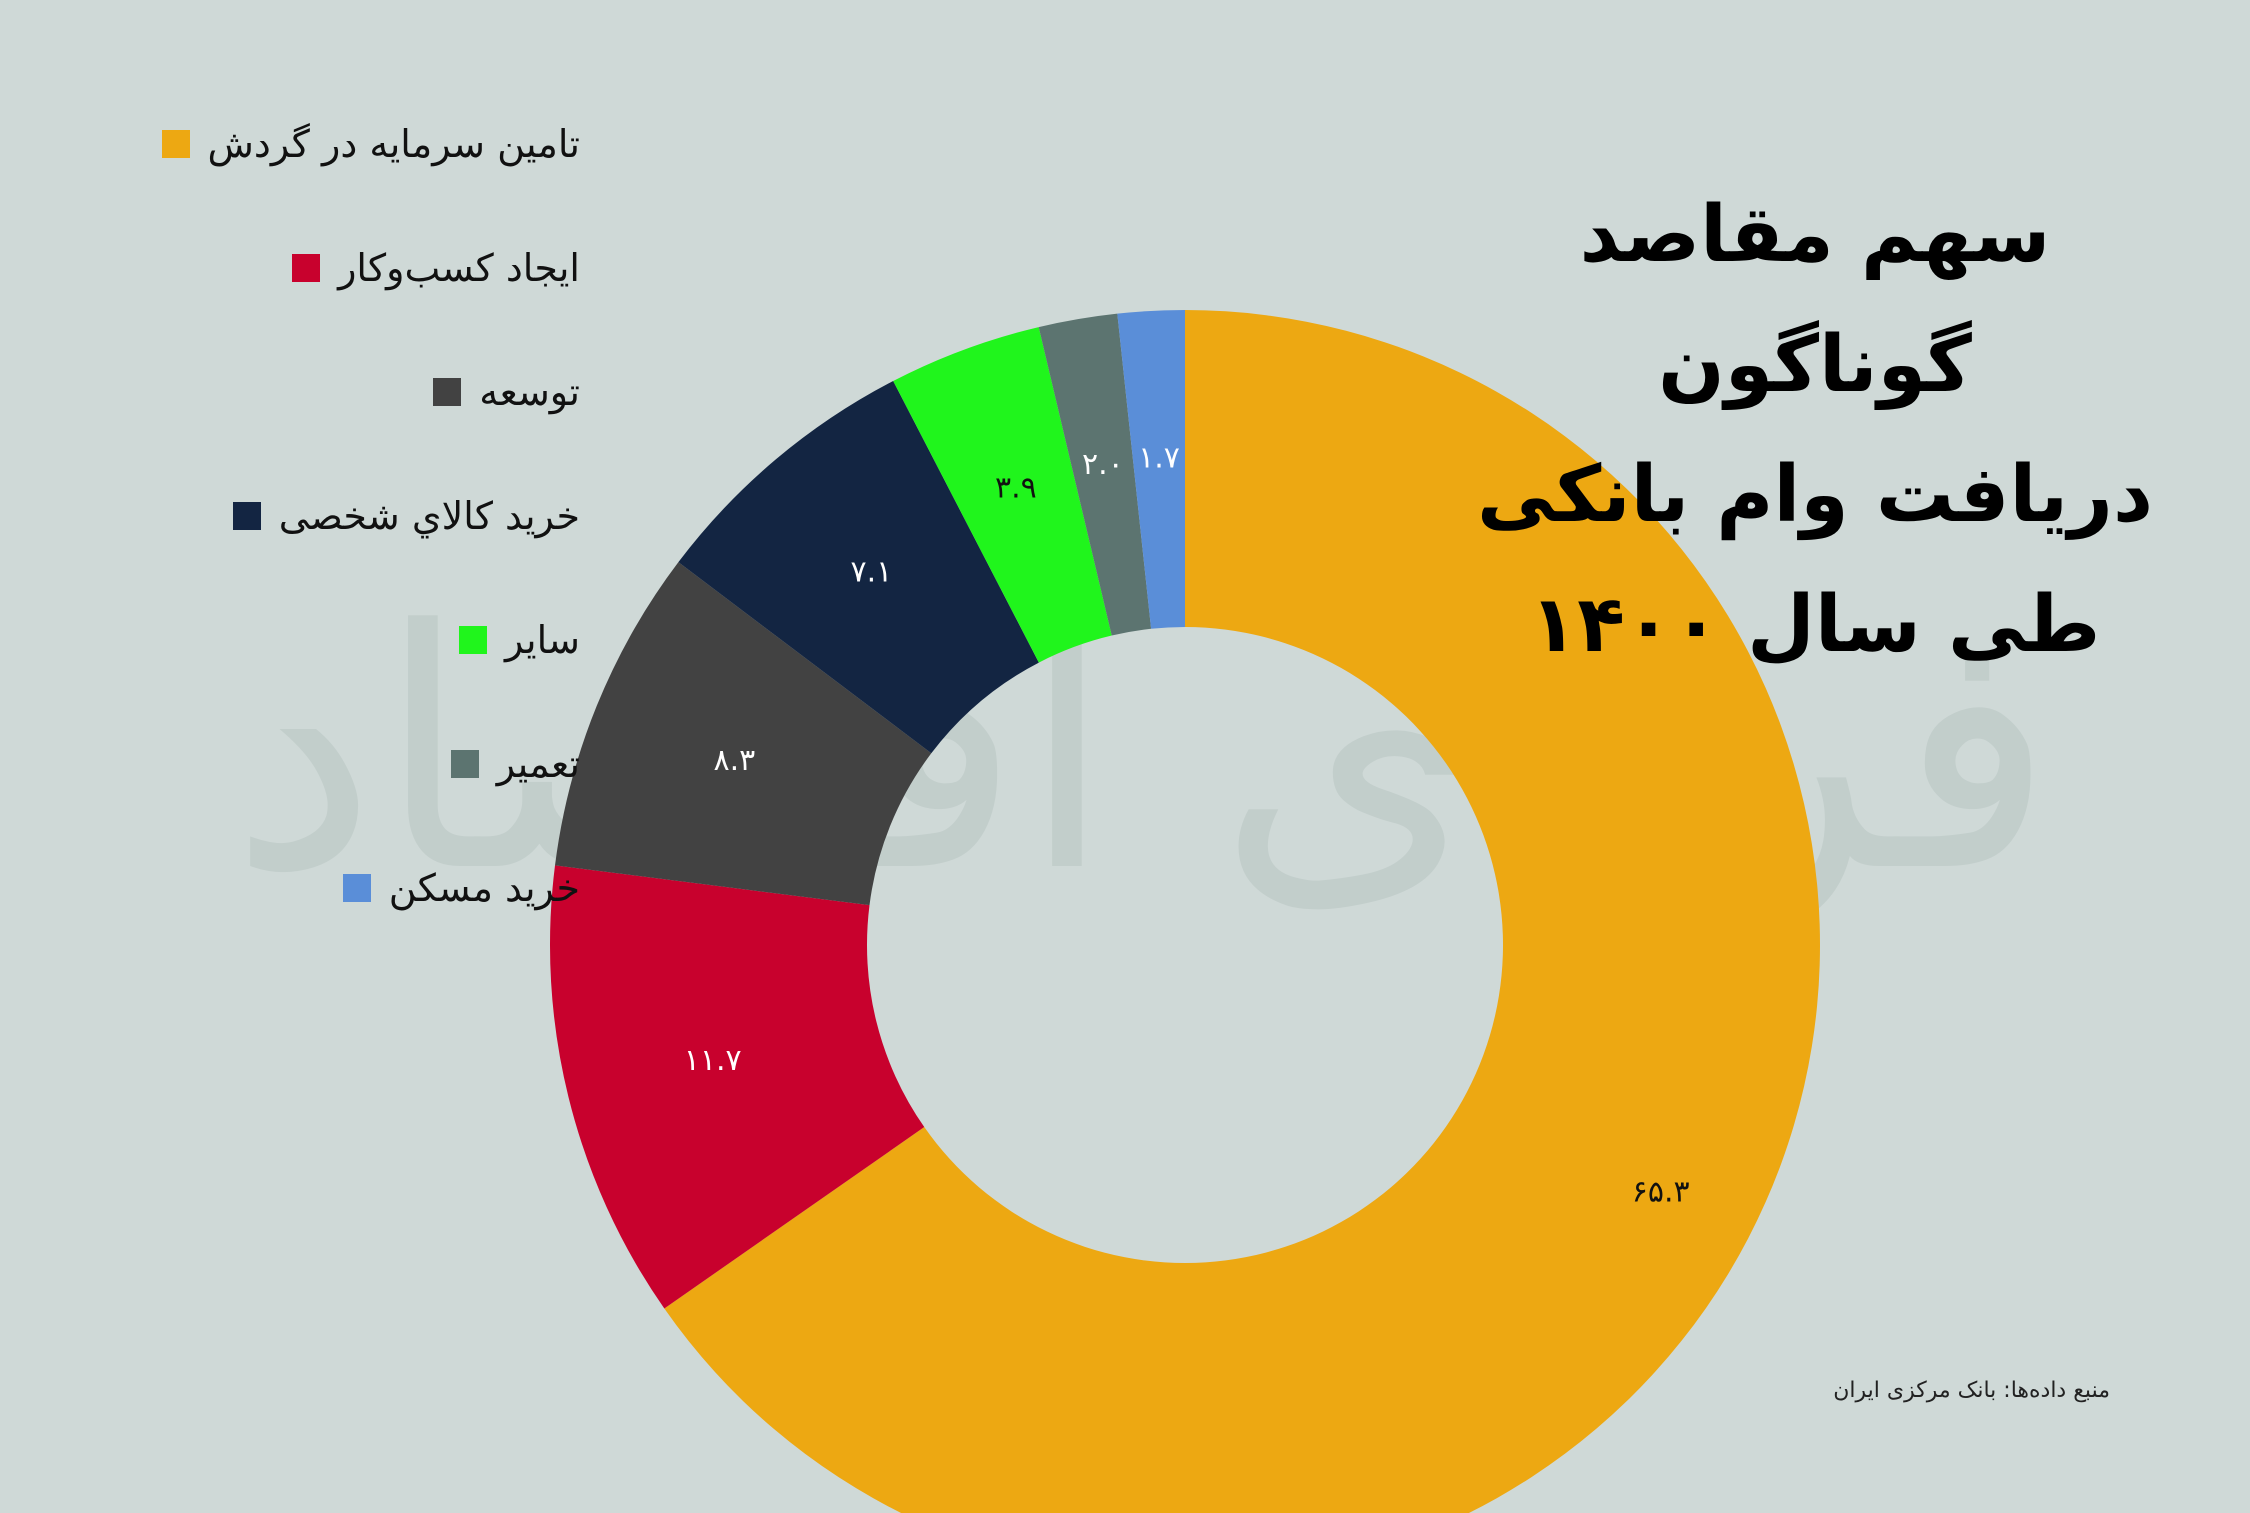 The width and height of the screenshot is (2250, 1513). What do you see at coordinates (871, 572) in the screenshot?
I see `slice-label-4: ۷.۱` at bounding box center [871, 572].